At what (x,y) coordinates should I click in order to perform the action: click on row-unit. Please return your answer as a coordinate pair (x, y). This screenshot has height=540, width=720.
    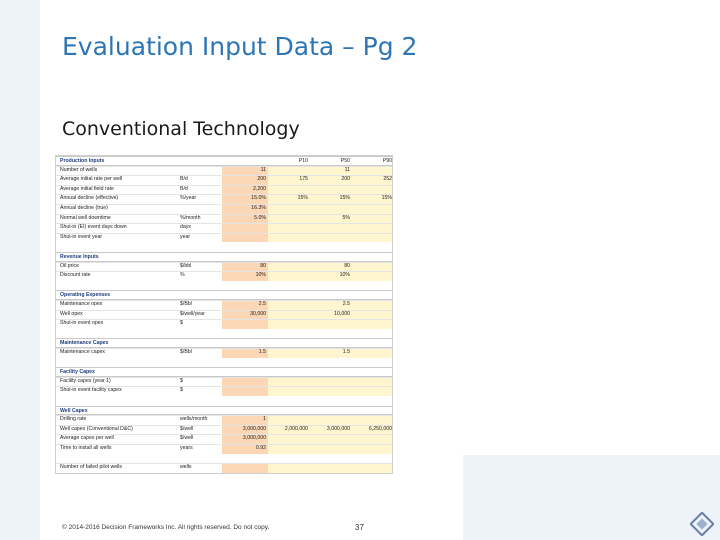
    Looking at the image, I should click on (200, 171).